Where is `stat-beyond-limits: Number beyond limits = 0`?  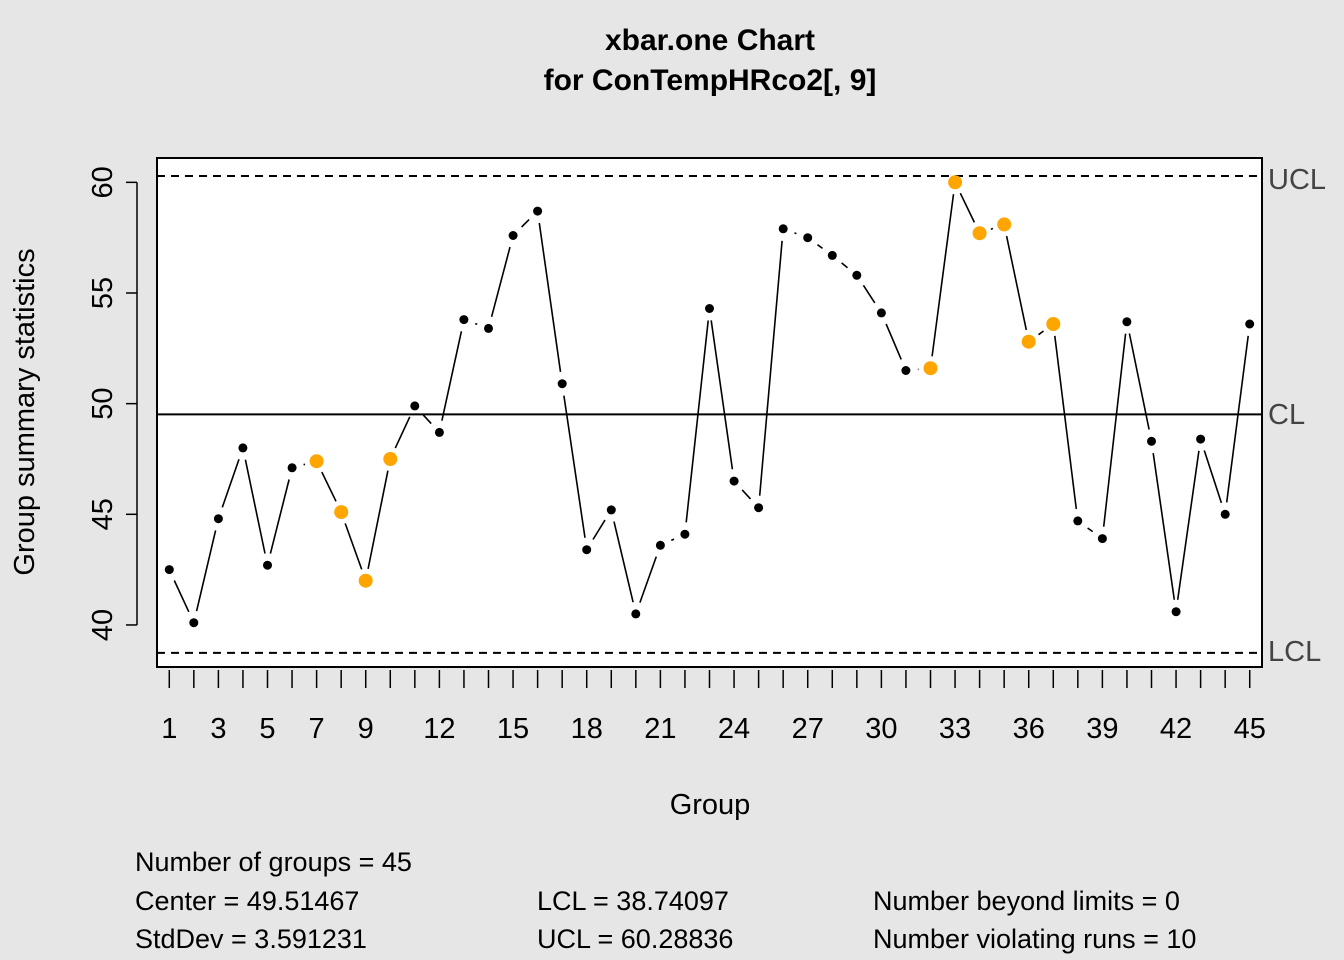 stat-beyond-limits: Number beyond limits = 0 is located at coordinates (1026, 901).